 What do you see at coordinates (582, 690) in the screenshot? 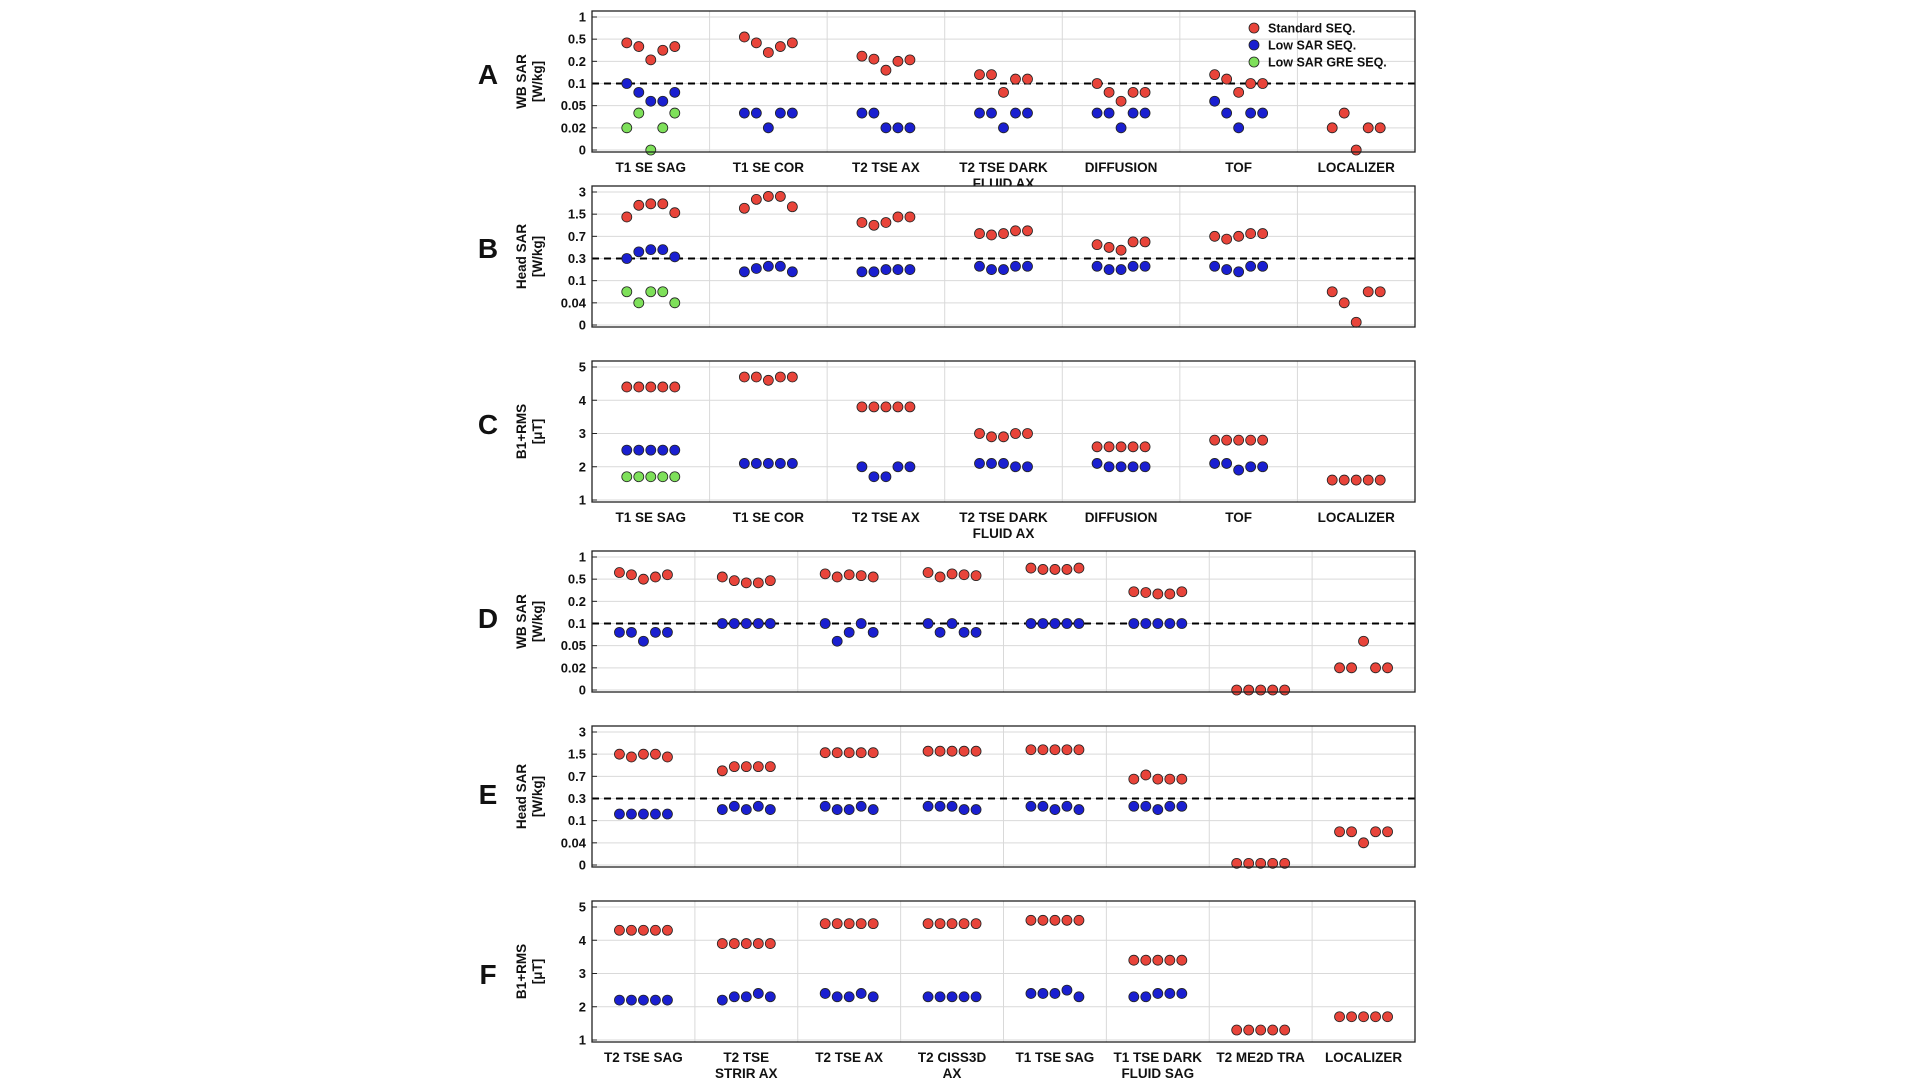
I see `panel-D-tick-label-y: 0` at bounding box center [582, 690].